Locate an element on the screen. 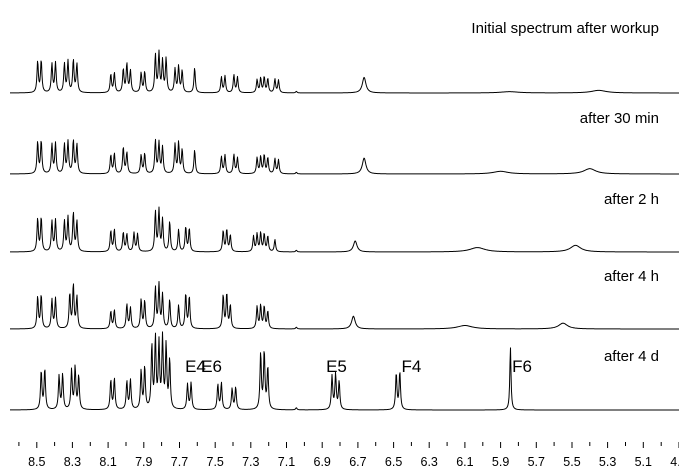 Image resolution: width=679 pixels, height=468 pixels. x-tick-label: 6.5 is located at coordinates (393, 461).